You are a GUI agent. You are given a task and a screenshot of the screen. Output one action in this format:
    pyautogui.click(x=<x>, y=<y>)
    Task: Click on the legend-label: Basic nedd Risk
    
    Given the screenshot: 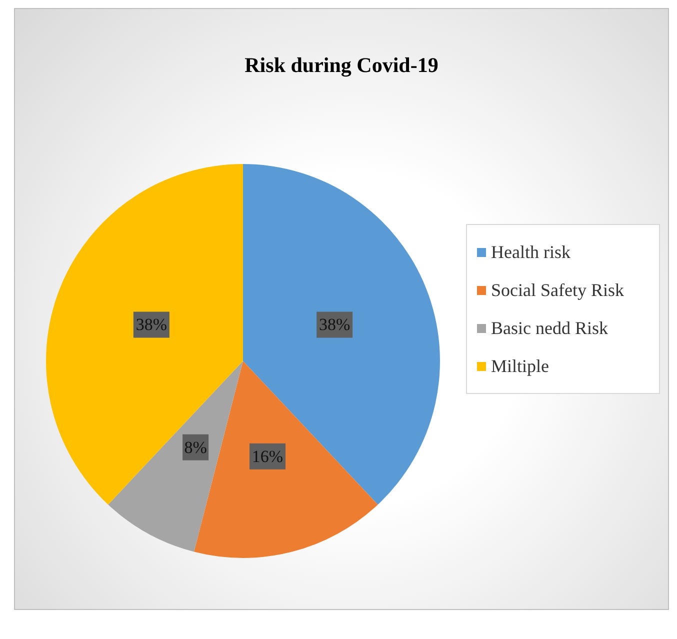 What is the action you would take?
    pyautogui.click(x=549, y=328)
    